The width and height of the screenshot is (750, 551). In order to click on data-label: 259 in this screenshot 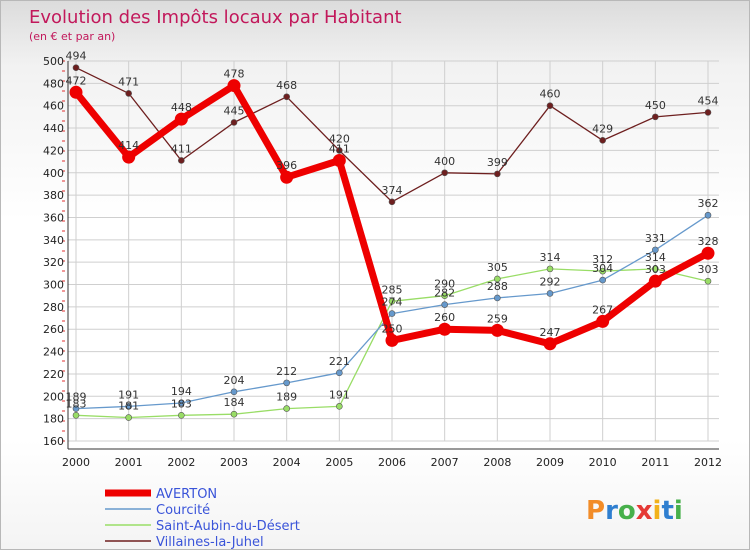, I will do `click(497, 318)`.